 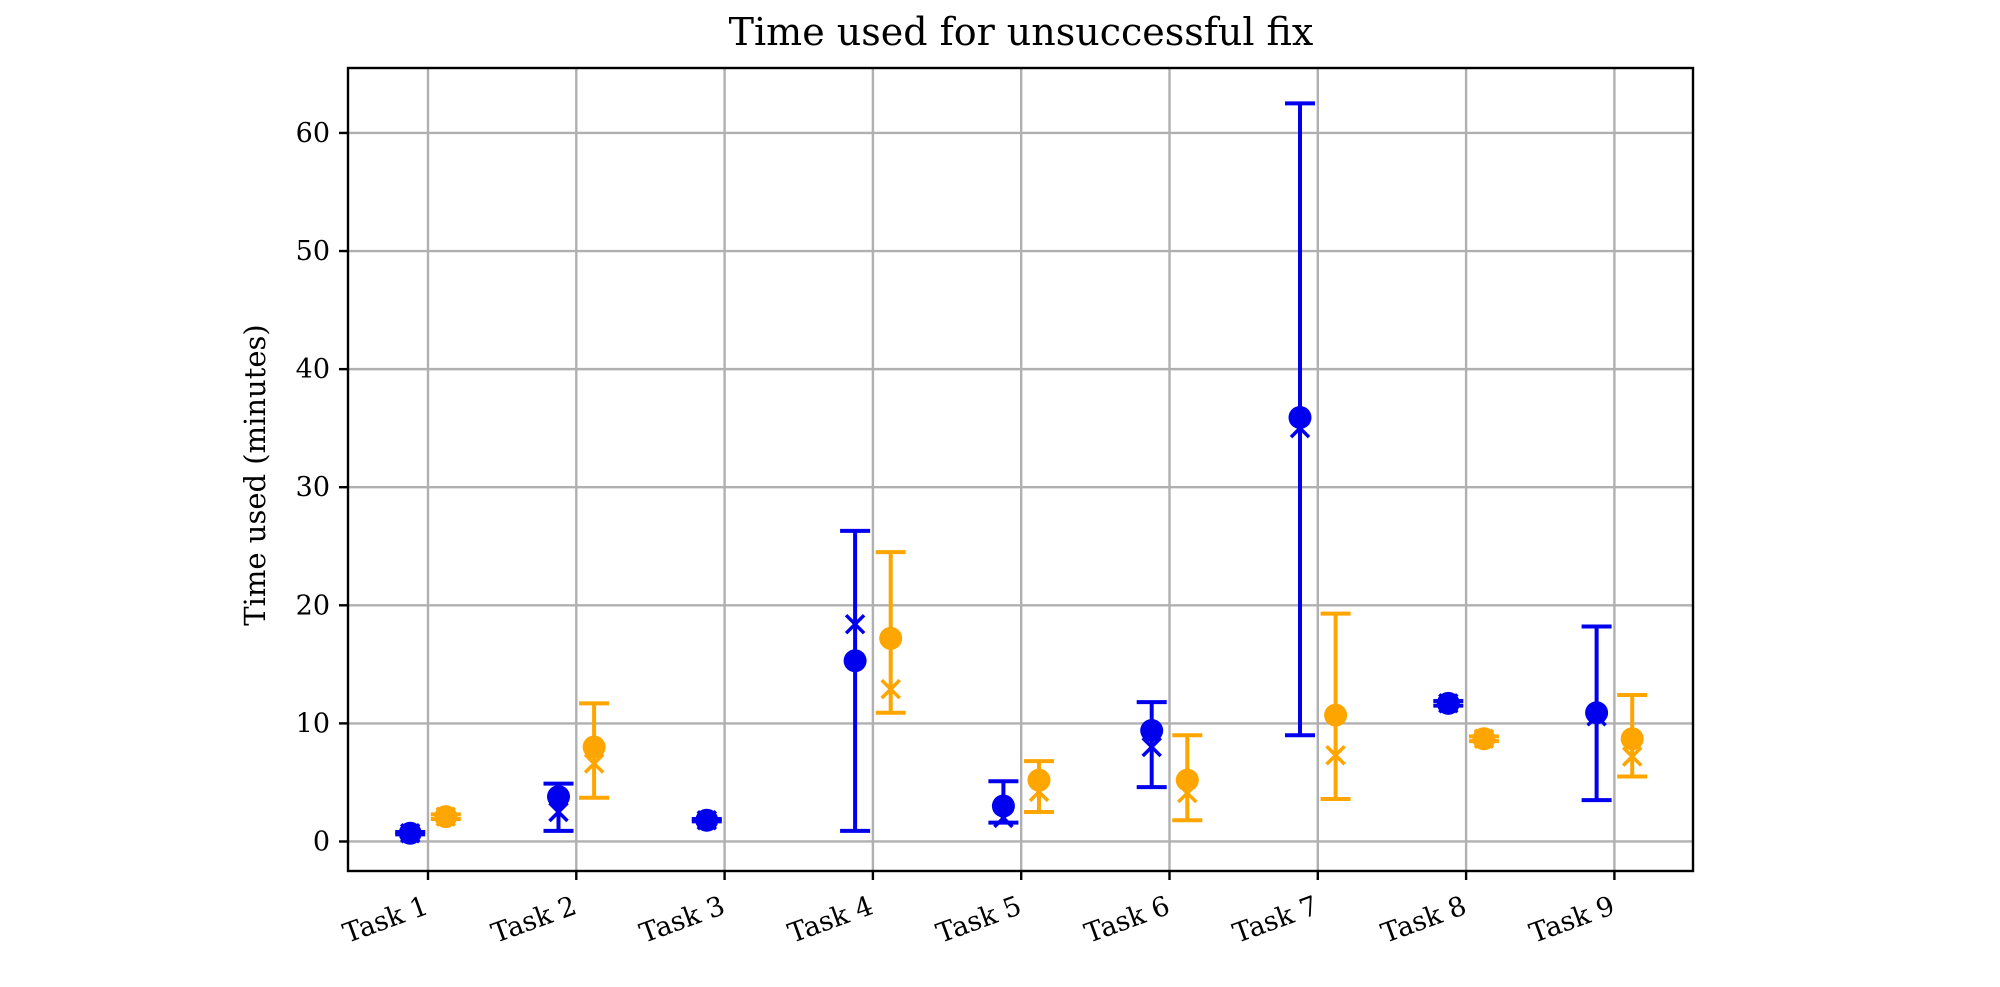 I want to click on x-tick-label: Task 1, so click(x=385, y=919).